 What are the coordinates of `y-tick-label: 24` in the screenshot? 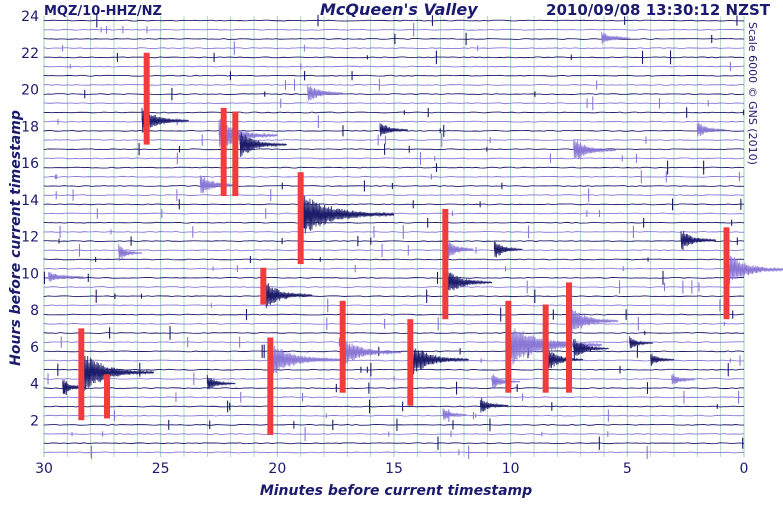 It's located at (30, 17).